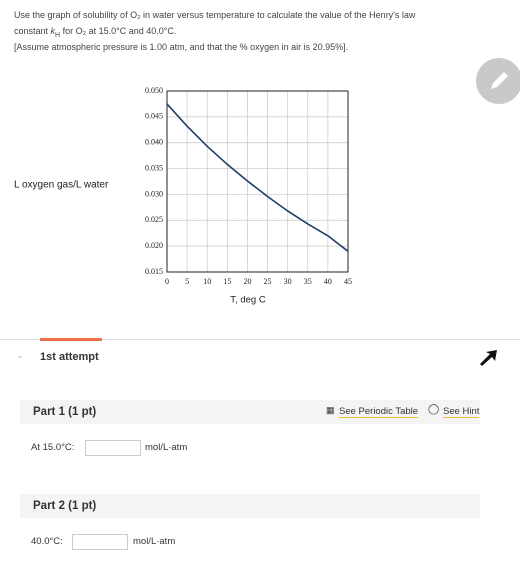 The width and height of the screenshot is (520, 579). What do you see at coordinates (207, 281) in the screenshot?
I see `x-tick-label: 10` at bounding box center [207, 281].